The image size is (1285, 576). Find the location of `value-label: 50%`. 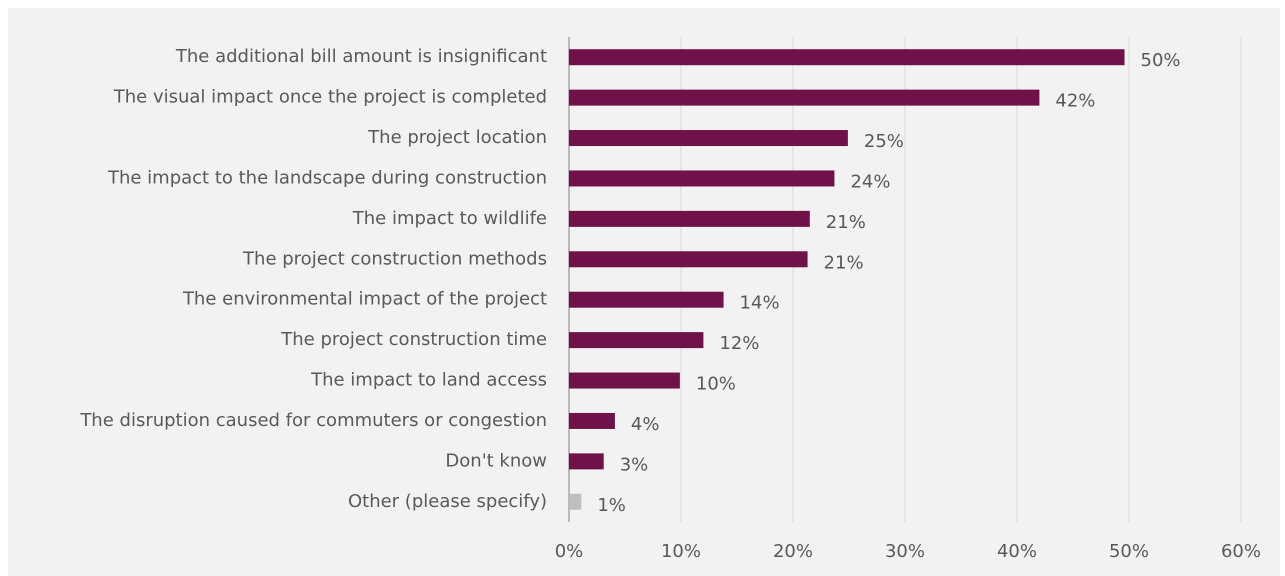

value-label: 50% is located at coordinates (1161, 60).